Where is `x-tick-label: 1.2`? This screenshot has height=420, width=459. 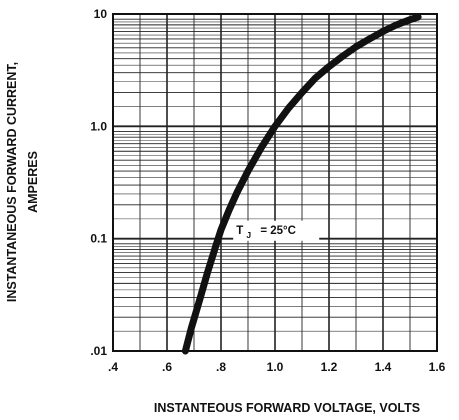 x-tick-label: 1.2 is located at coordinates (329, 367).